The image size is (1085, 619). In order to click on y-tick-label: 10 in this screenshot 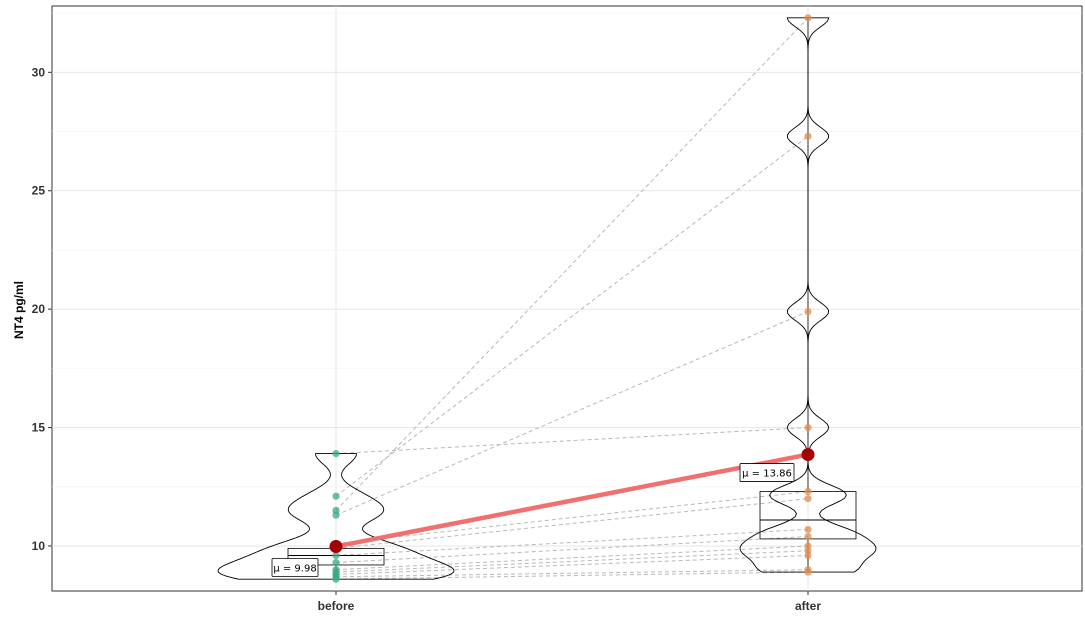, I will do `click(39, 546)`.